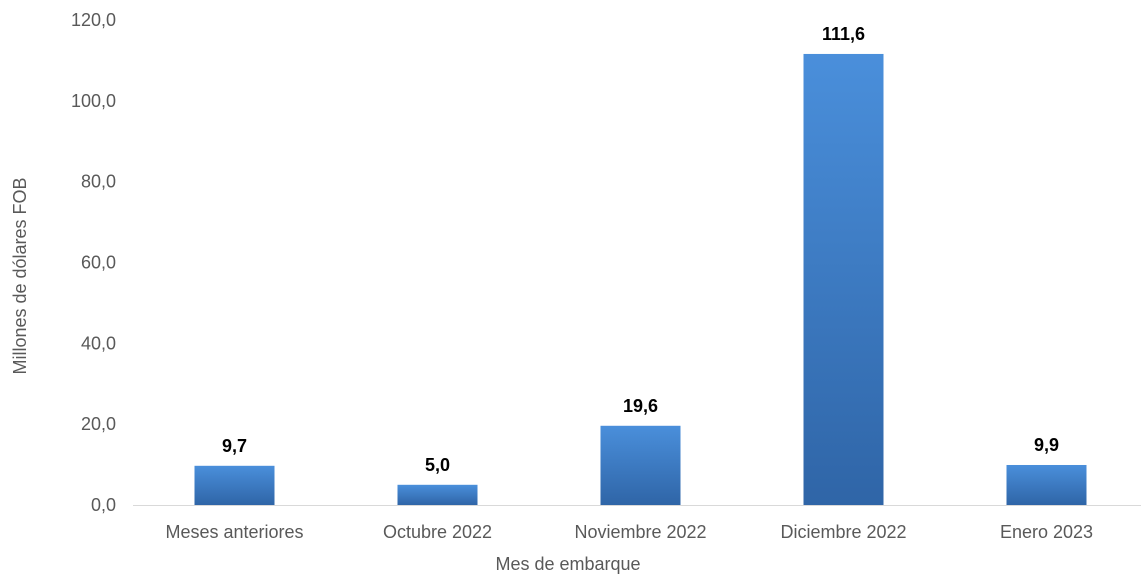  Describe the element at coordinates (98, 424) in the screenshot. I see `y-tick-label: 20,0` at that location.